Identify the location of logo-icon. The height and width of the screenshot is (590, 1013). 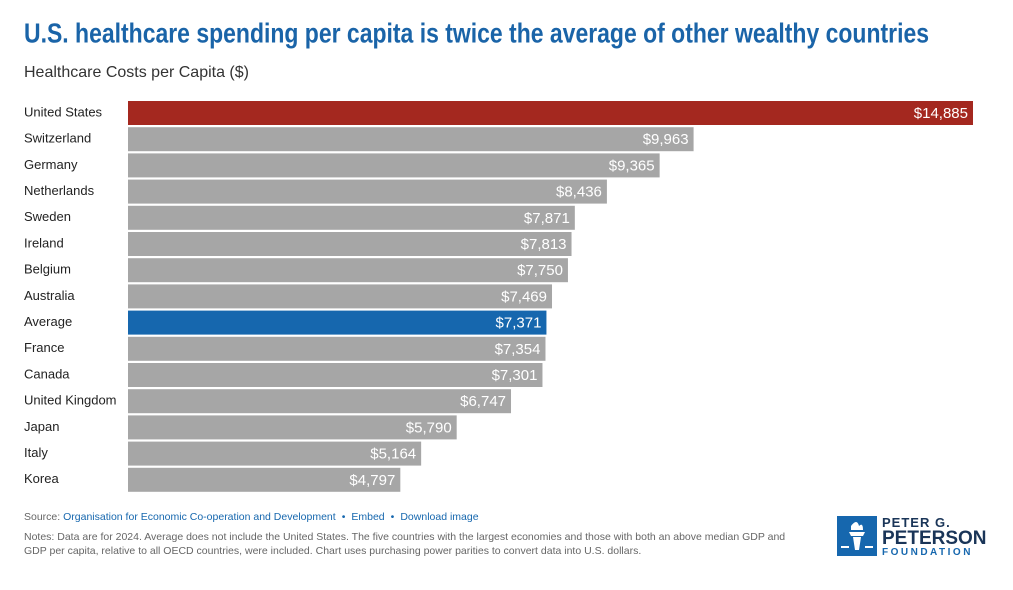
(857, 536).